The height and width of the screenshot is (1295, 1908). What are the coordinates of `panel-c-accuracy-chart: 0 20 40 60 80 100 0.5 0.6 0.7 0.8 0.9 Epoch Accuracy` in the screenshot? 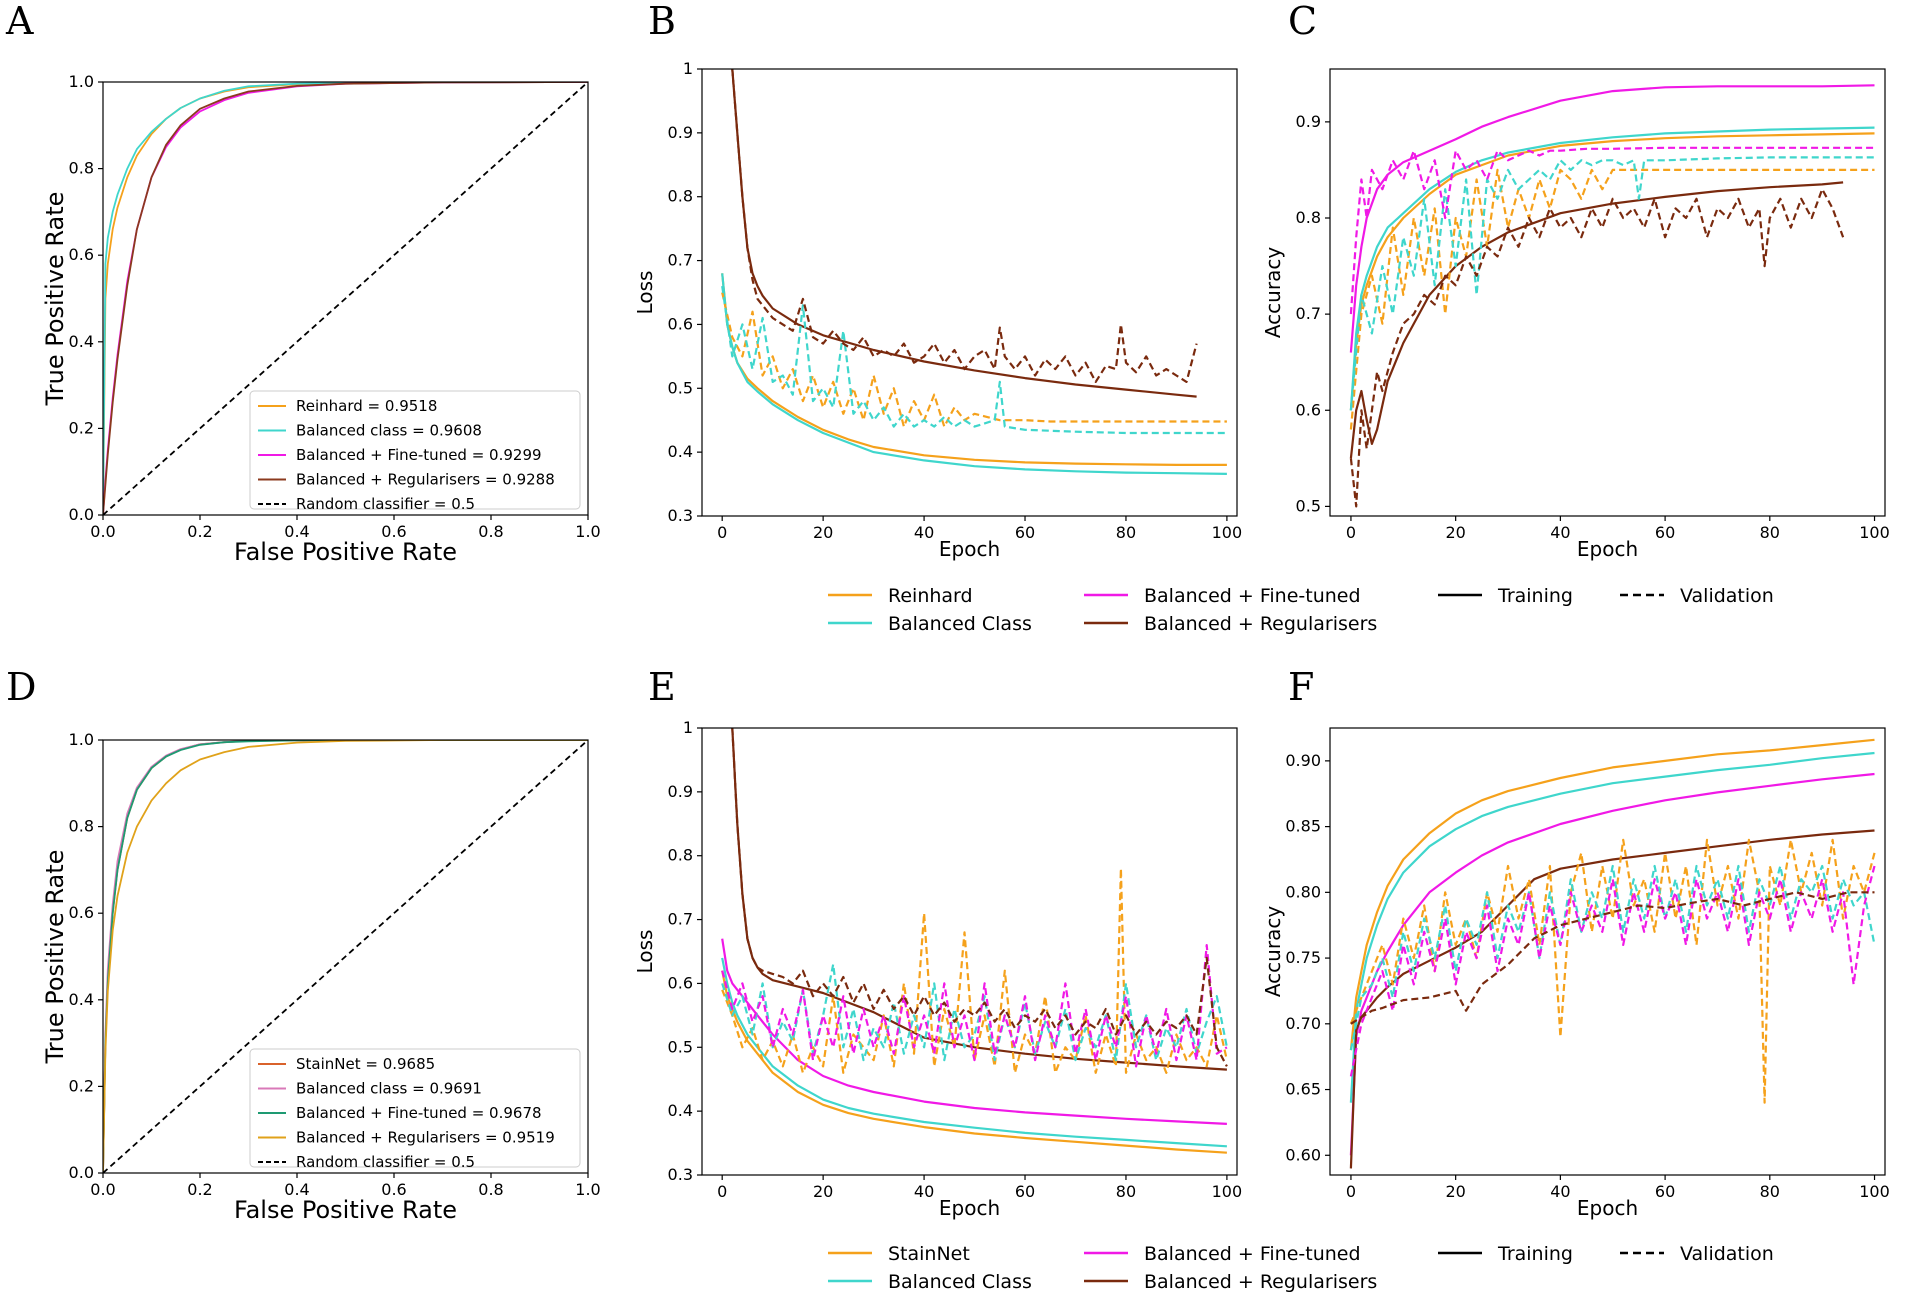 It's located at (1575, 314).